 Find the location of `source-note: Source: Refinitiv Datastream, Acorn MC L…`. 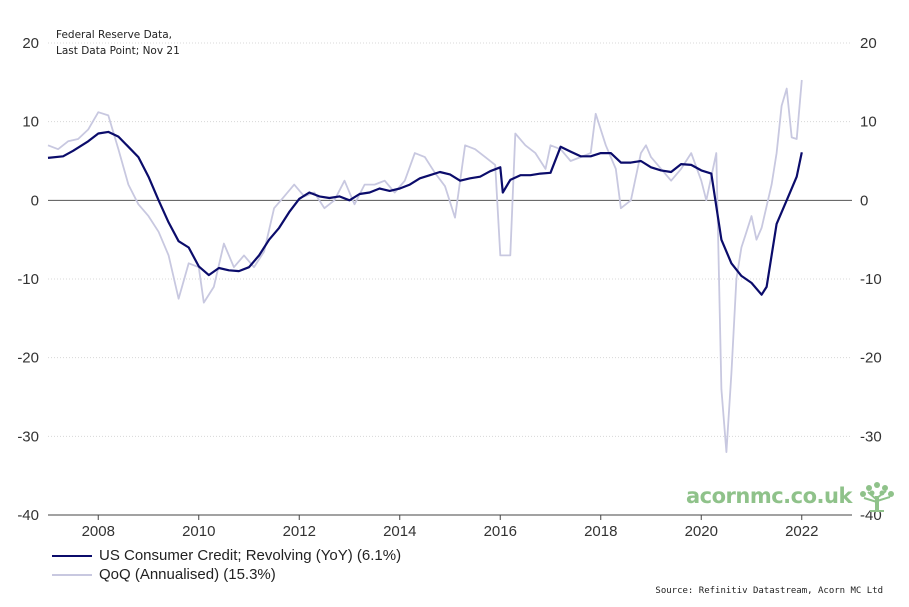

source-note: Source: Refinitiv Datastream, Acorn MC L… is located at coordinates (769, 591).